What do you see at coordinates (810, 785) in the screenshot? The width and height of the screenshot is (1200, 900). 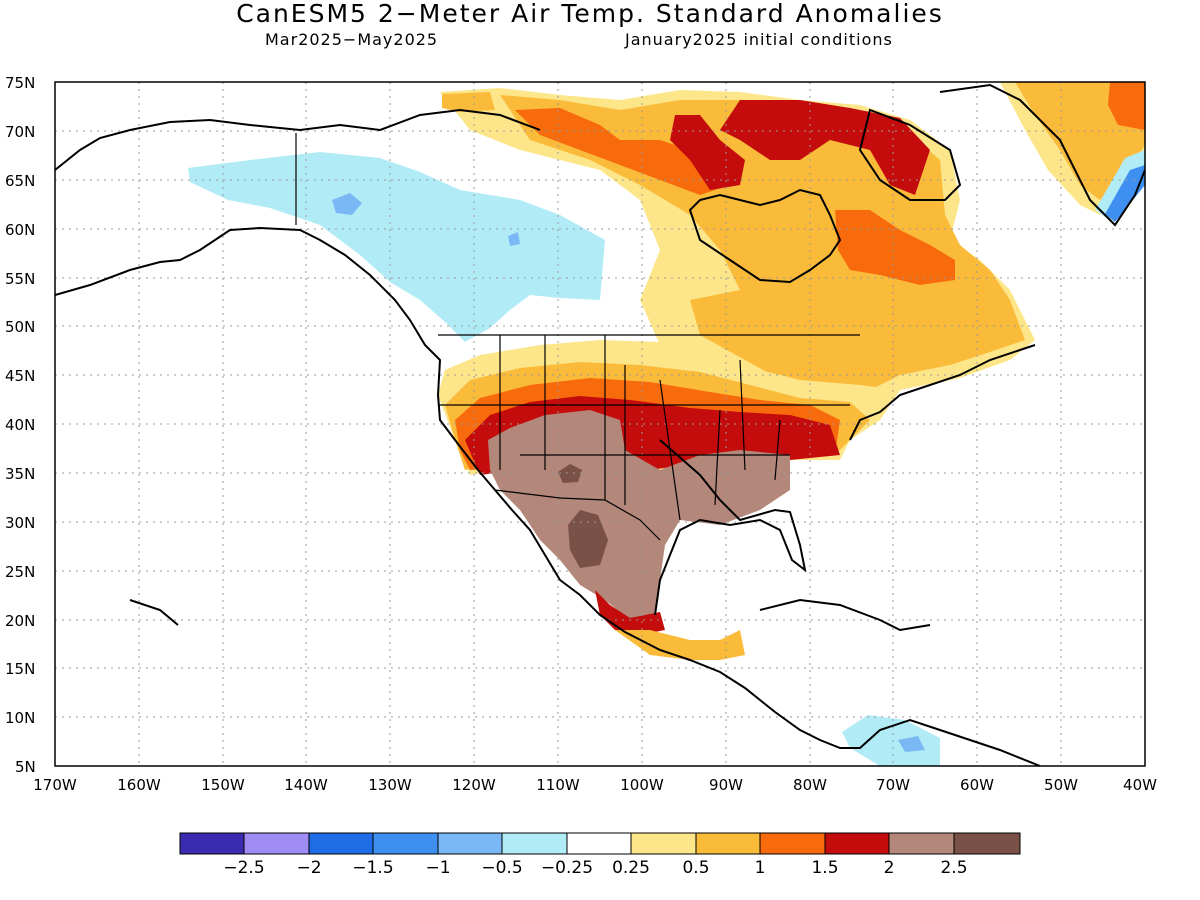 I see `lon-label: 80W` at bounding box center [810, 785].